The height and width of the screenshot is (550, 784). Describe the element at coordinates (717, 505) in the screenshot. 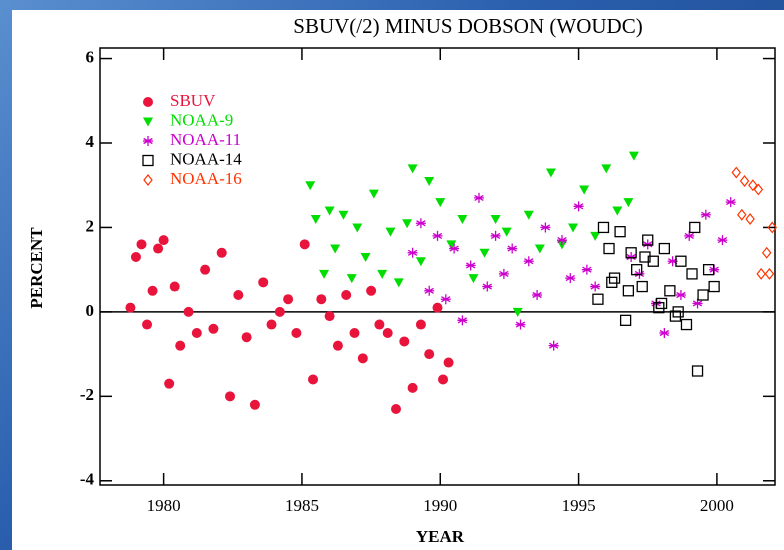

I see `x-tick-label: 2000` at that location.